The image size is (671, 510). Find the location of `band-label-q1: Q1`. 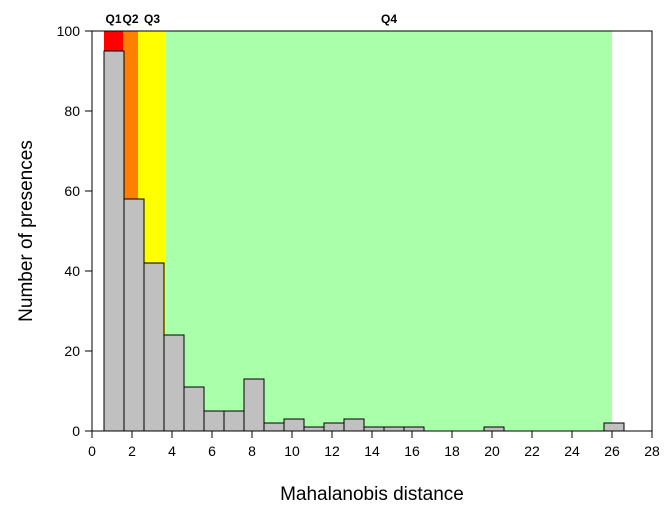

band-label-q1: Q1 is located at coordinates (113, 19).